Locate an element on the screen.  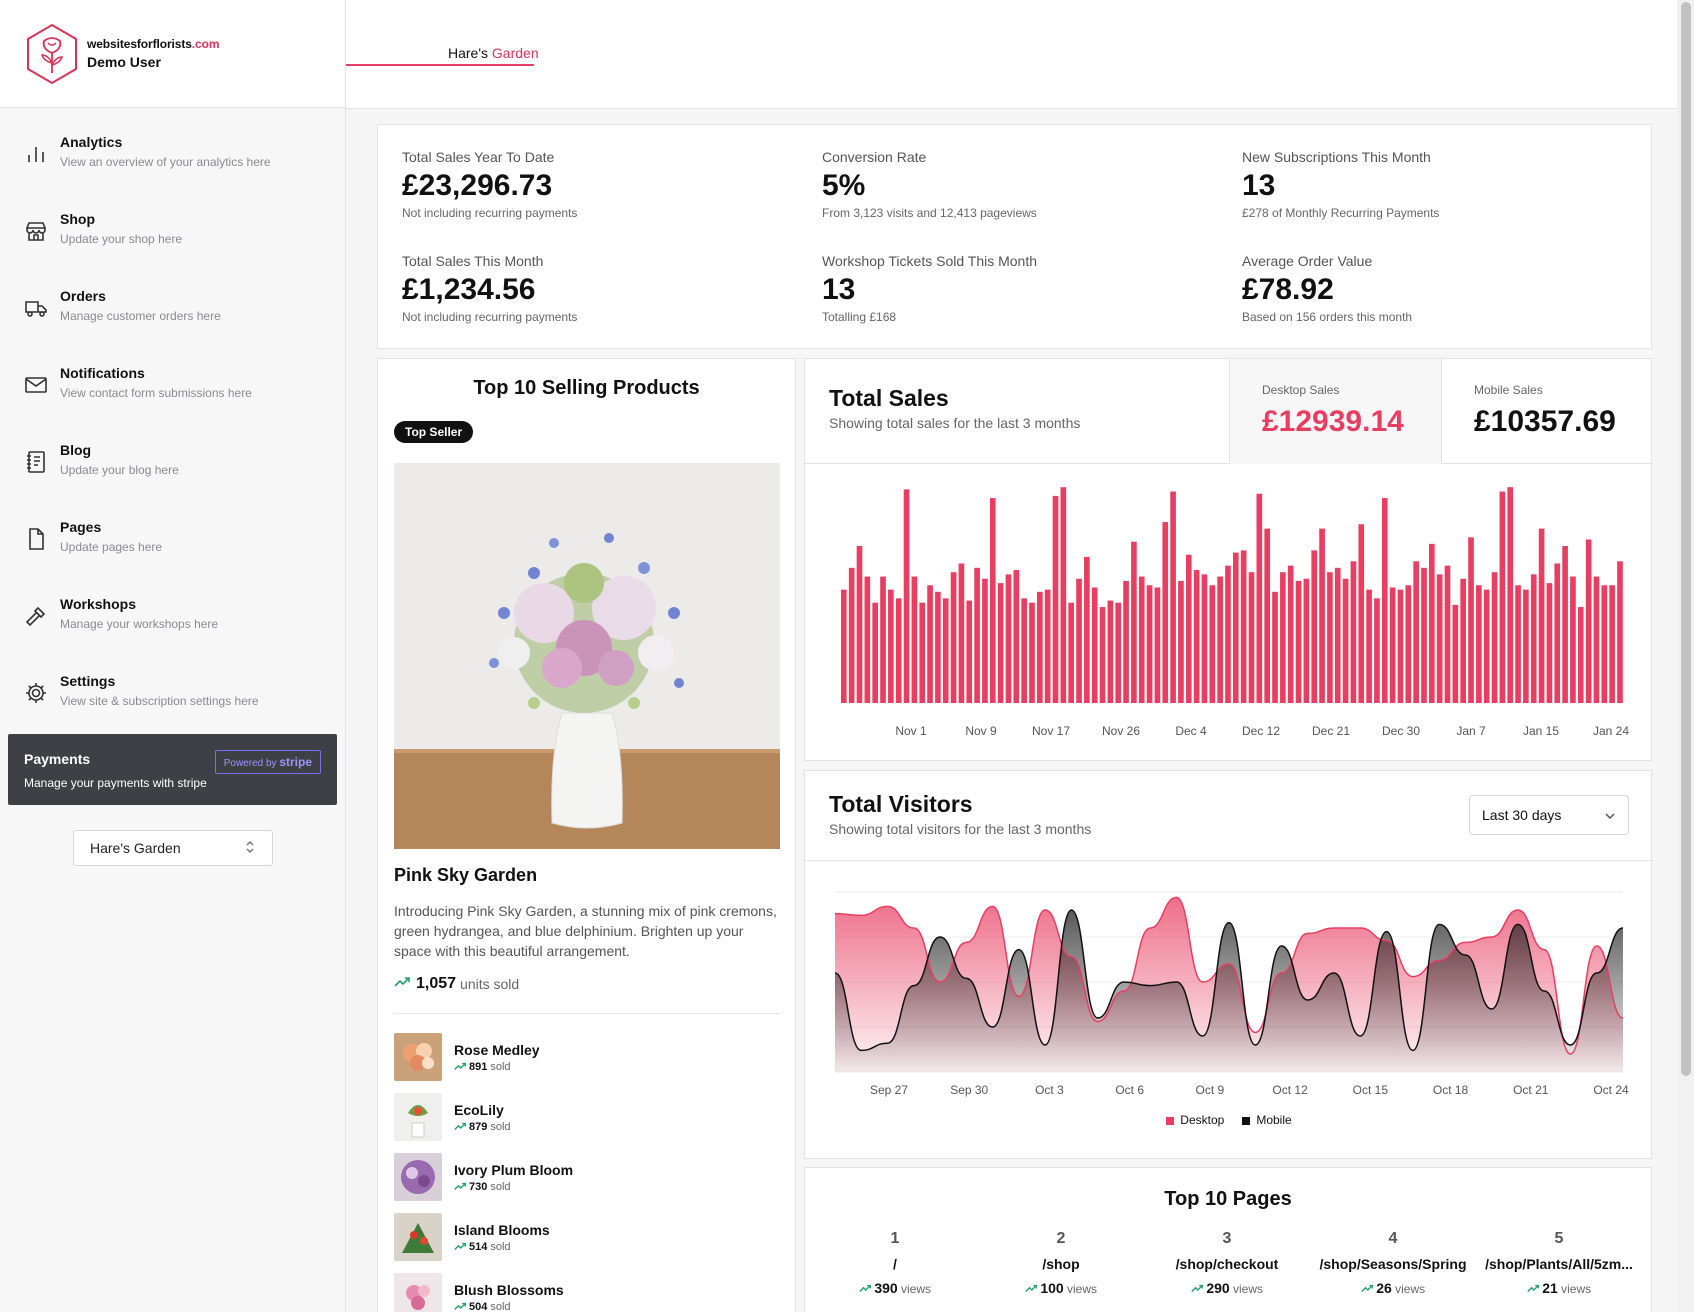
store-select: Hare's Garden is located at coordinates (173, 848).